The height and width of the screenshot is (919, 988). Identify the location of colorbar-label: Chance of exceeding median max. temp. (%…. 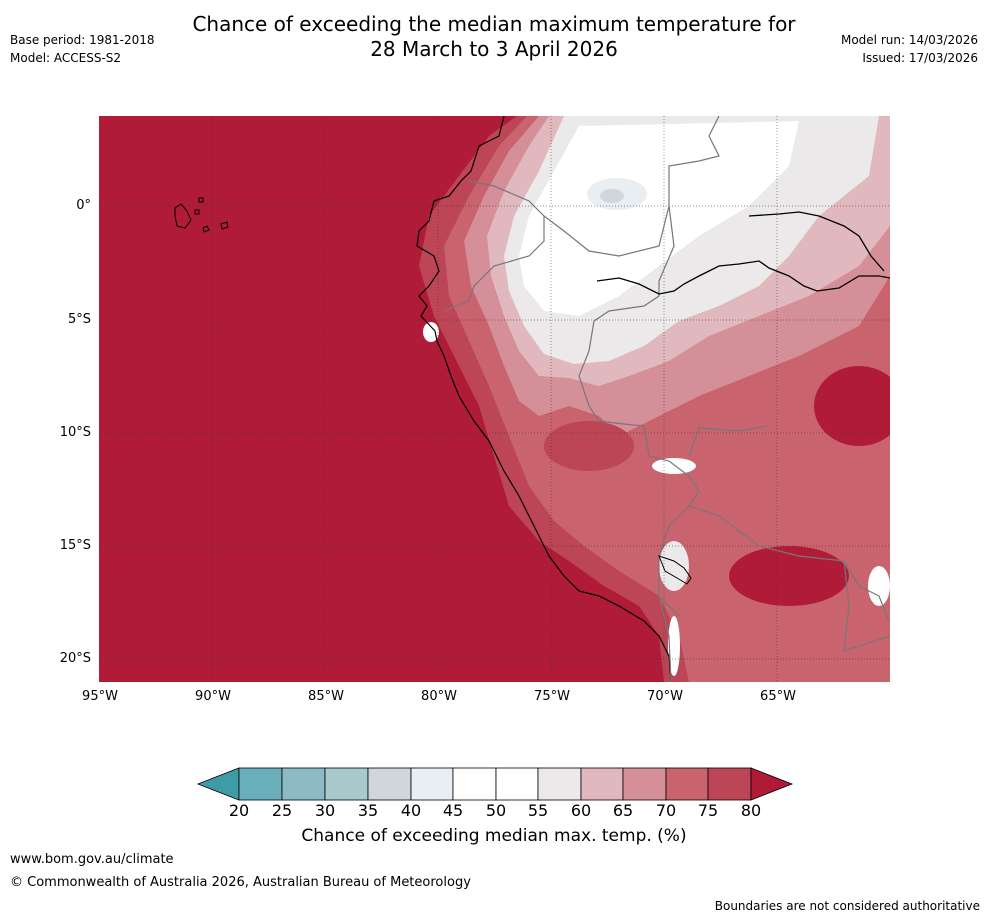
(494, 836).